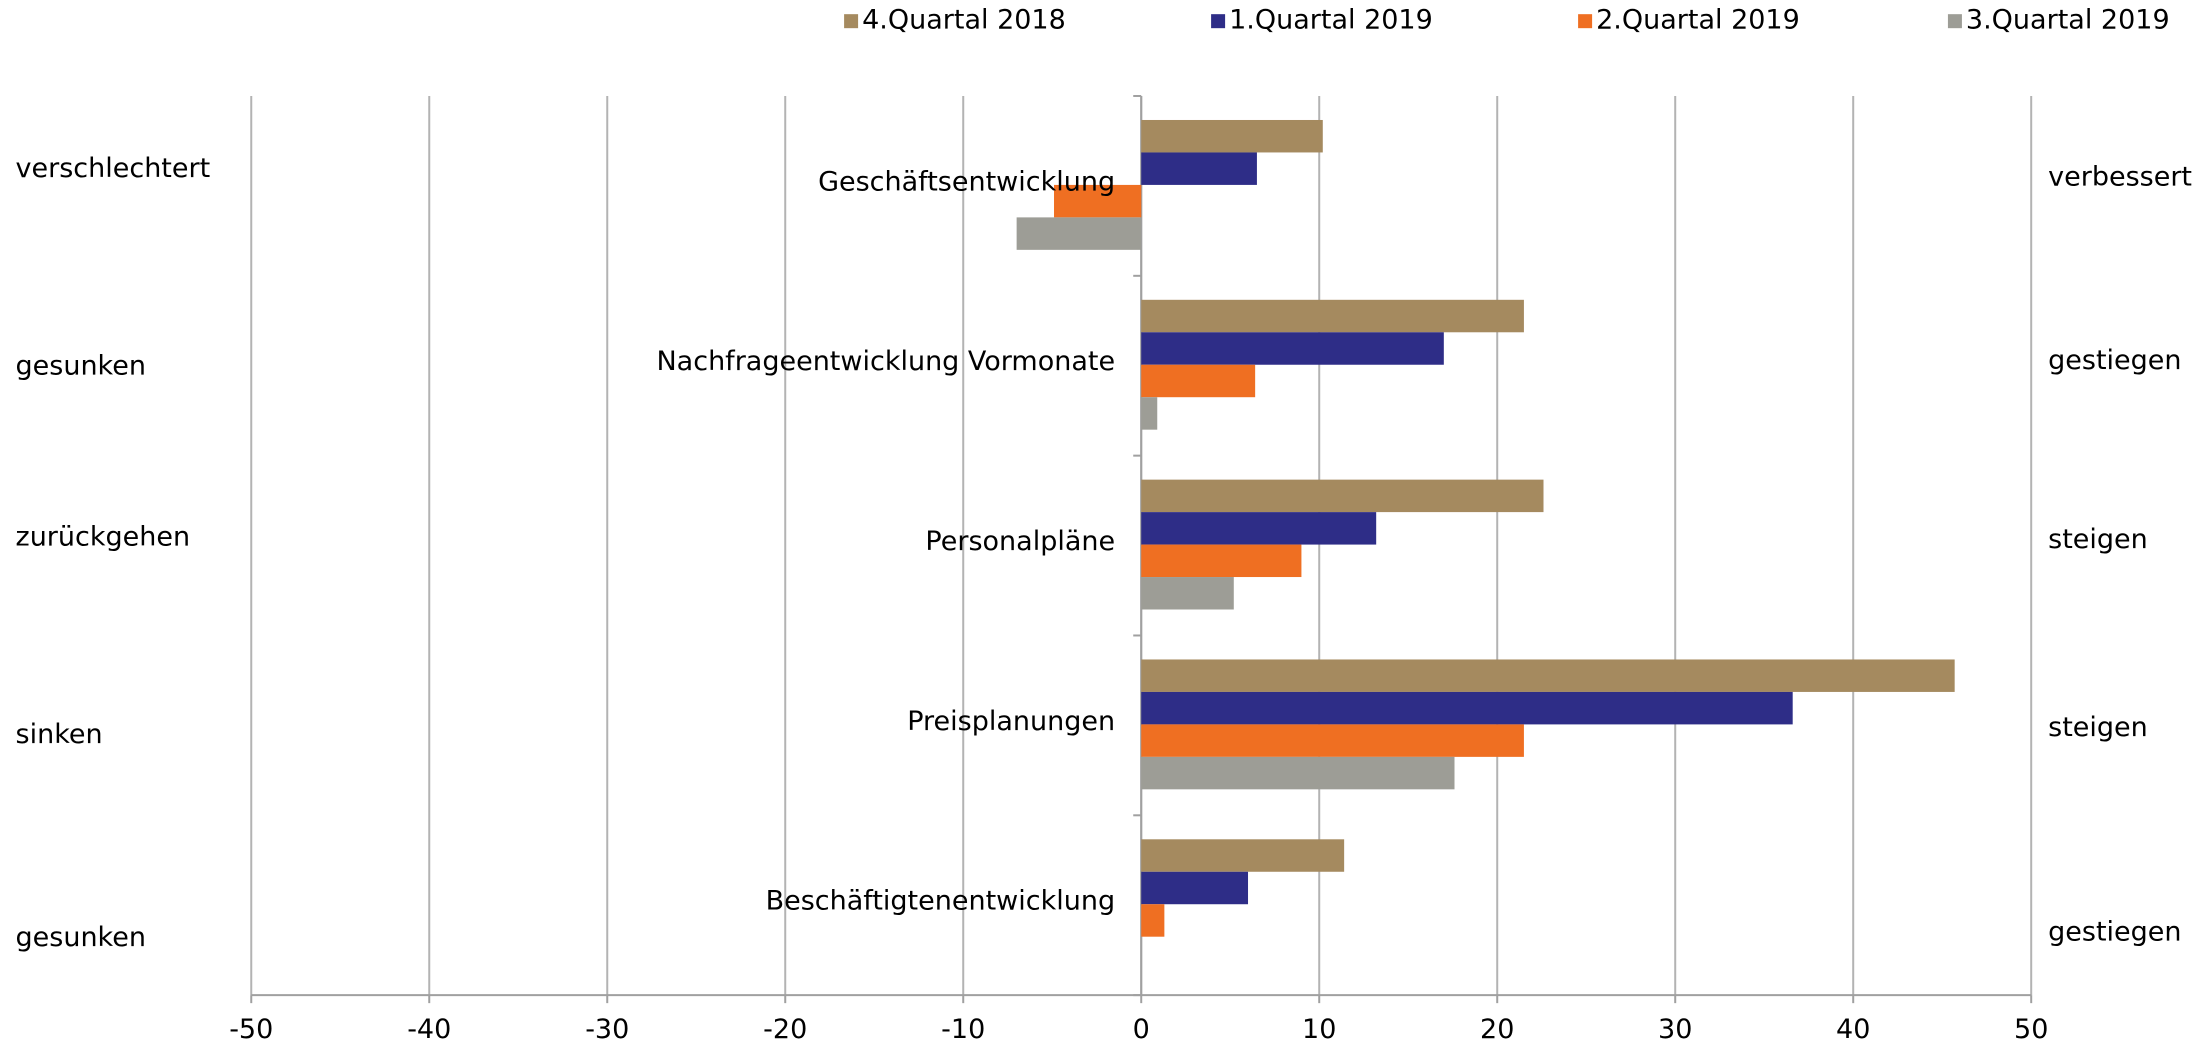 This screenshot has height=1040, width=2202. Describe the element at coordinates (607, 1027) in the screenshot. I see `x-tick-label: -30` at that location.